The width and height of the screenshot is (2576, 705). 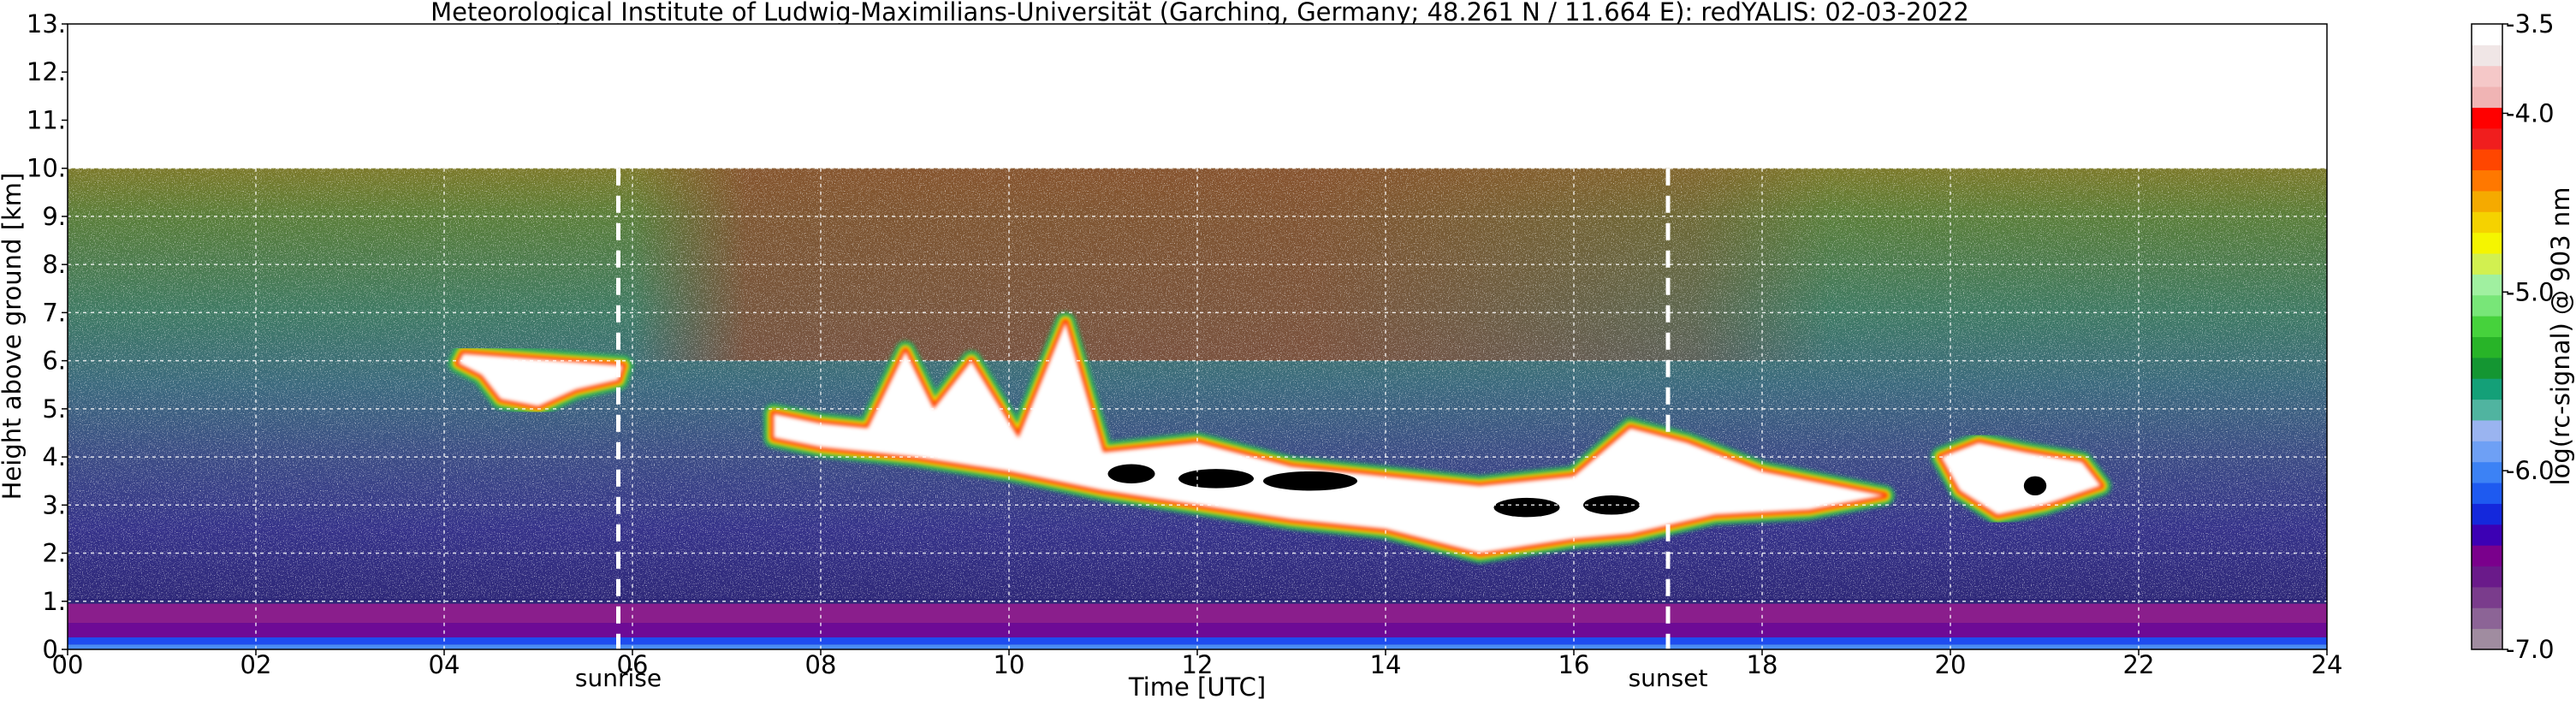 I want to click on x-tick-label: 22, so click(x=2139, y=664).